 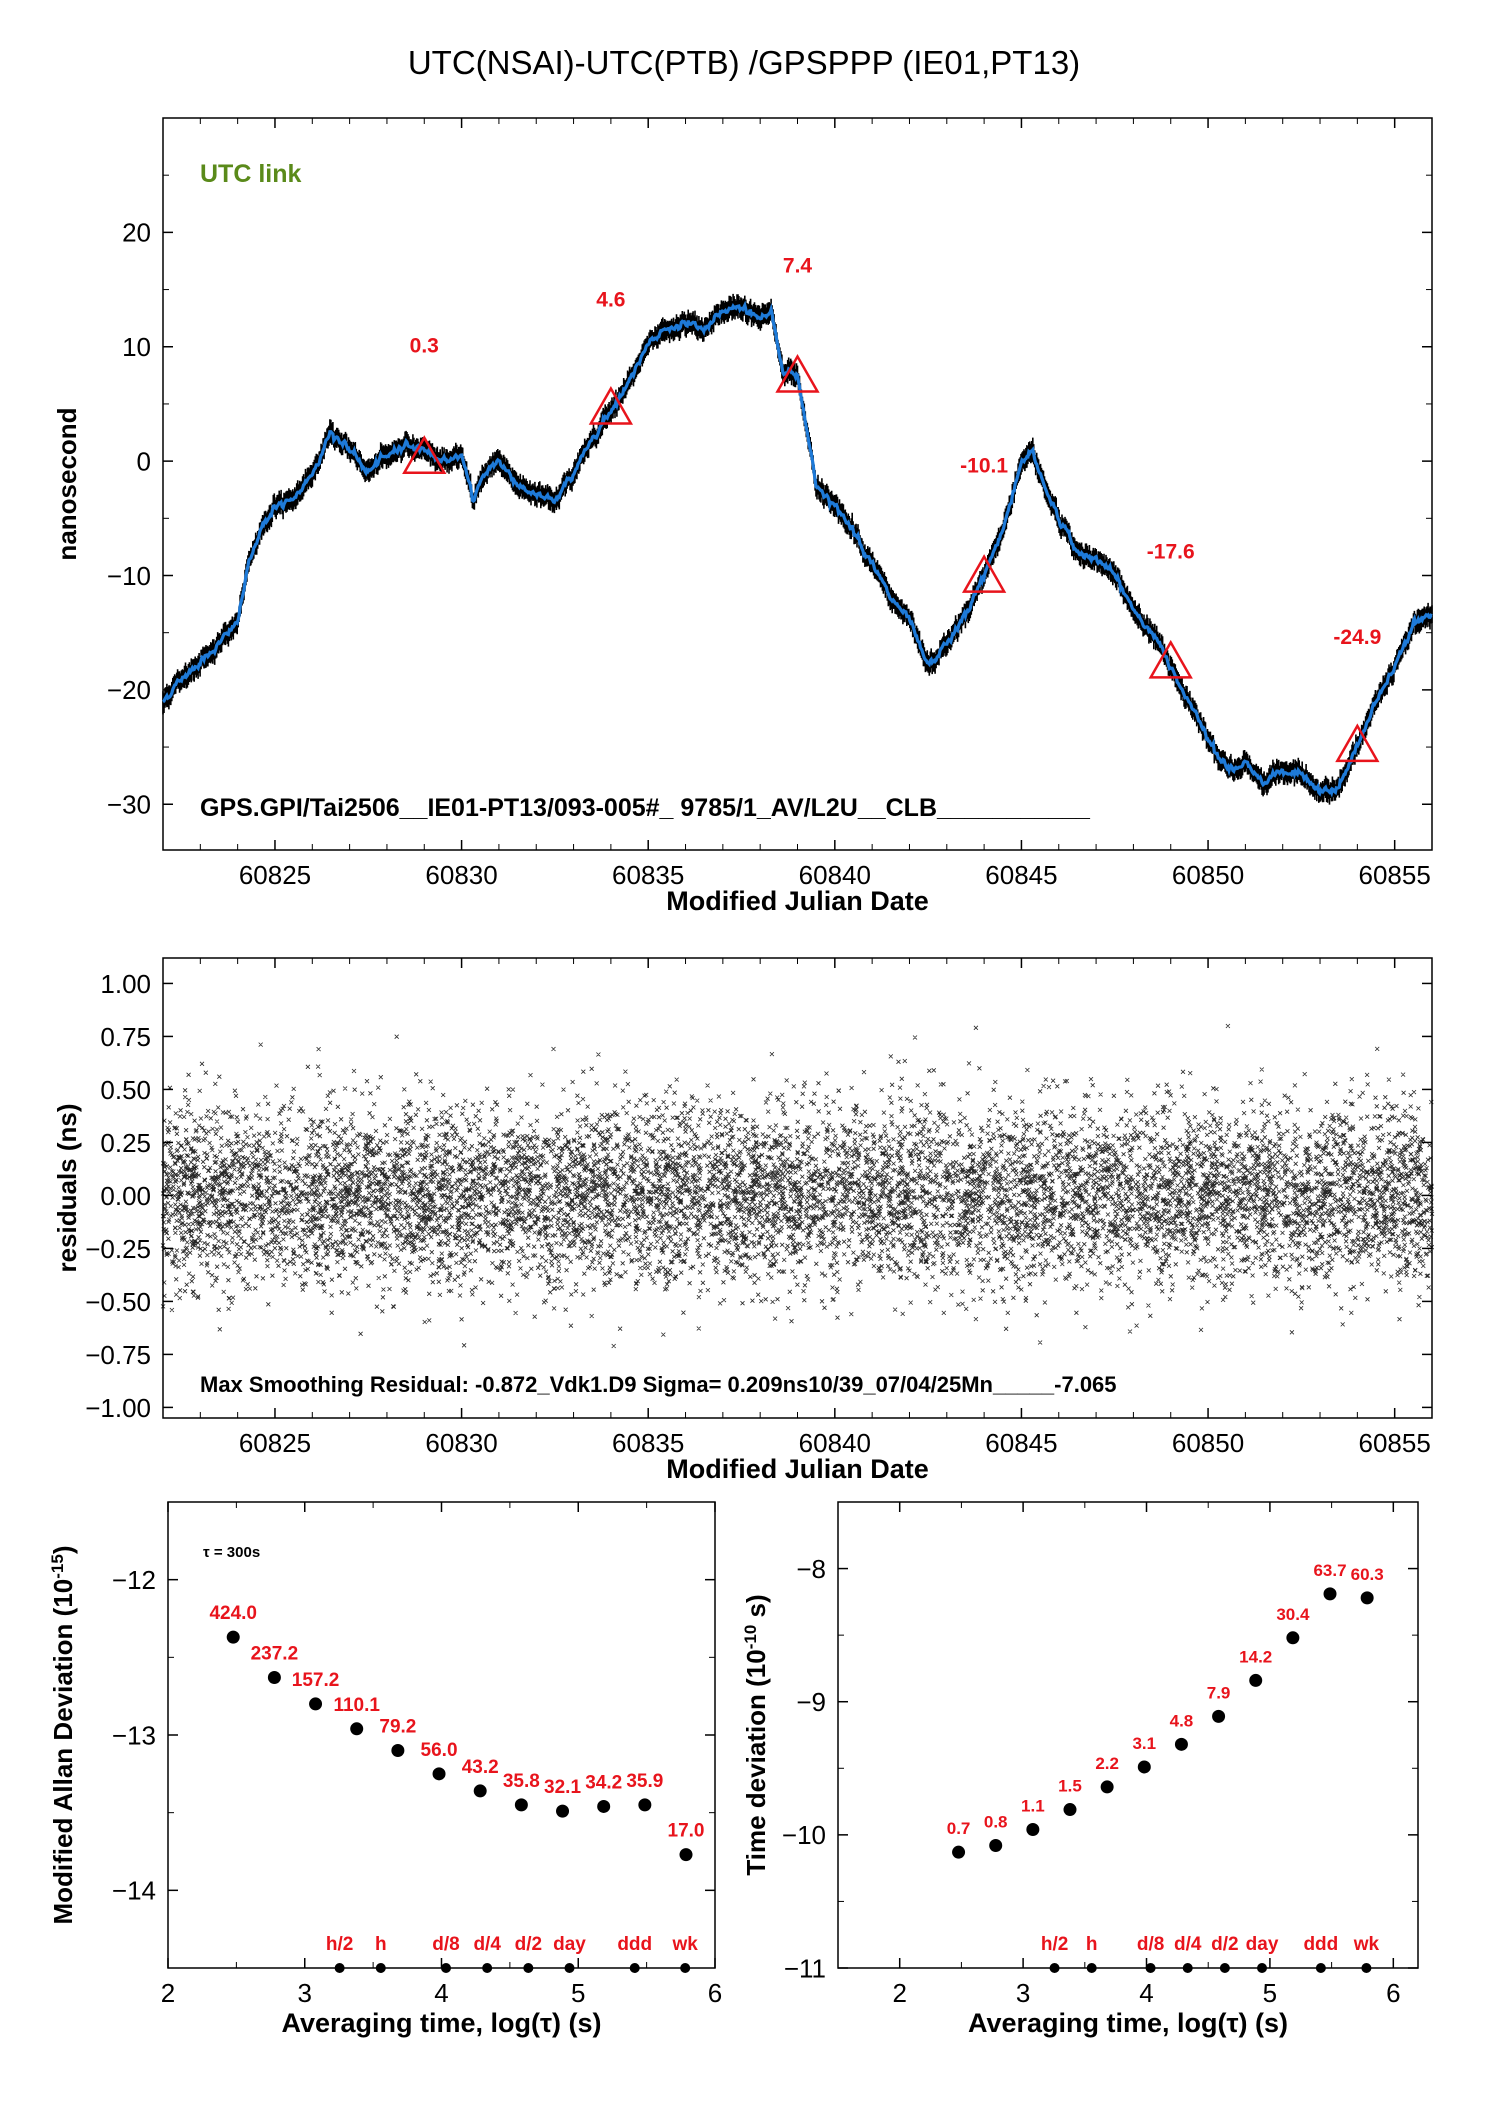 What do you see at coordinates (63, 1752) in the screenshot?
I see `mdev-chart-y-axis-label-main: Modified Allan Deviation (10` at bounding box center [63, 1752].